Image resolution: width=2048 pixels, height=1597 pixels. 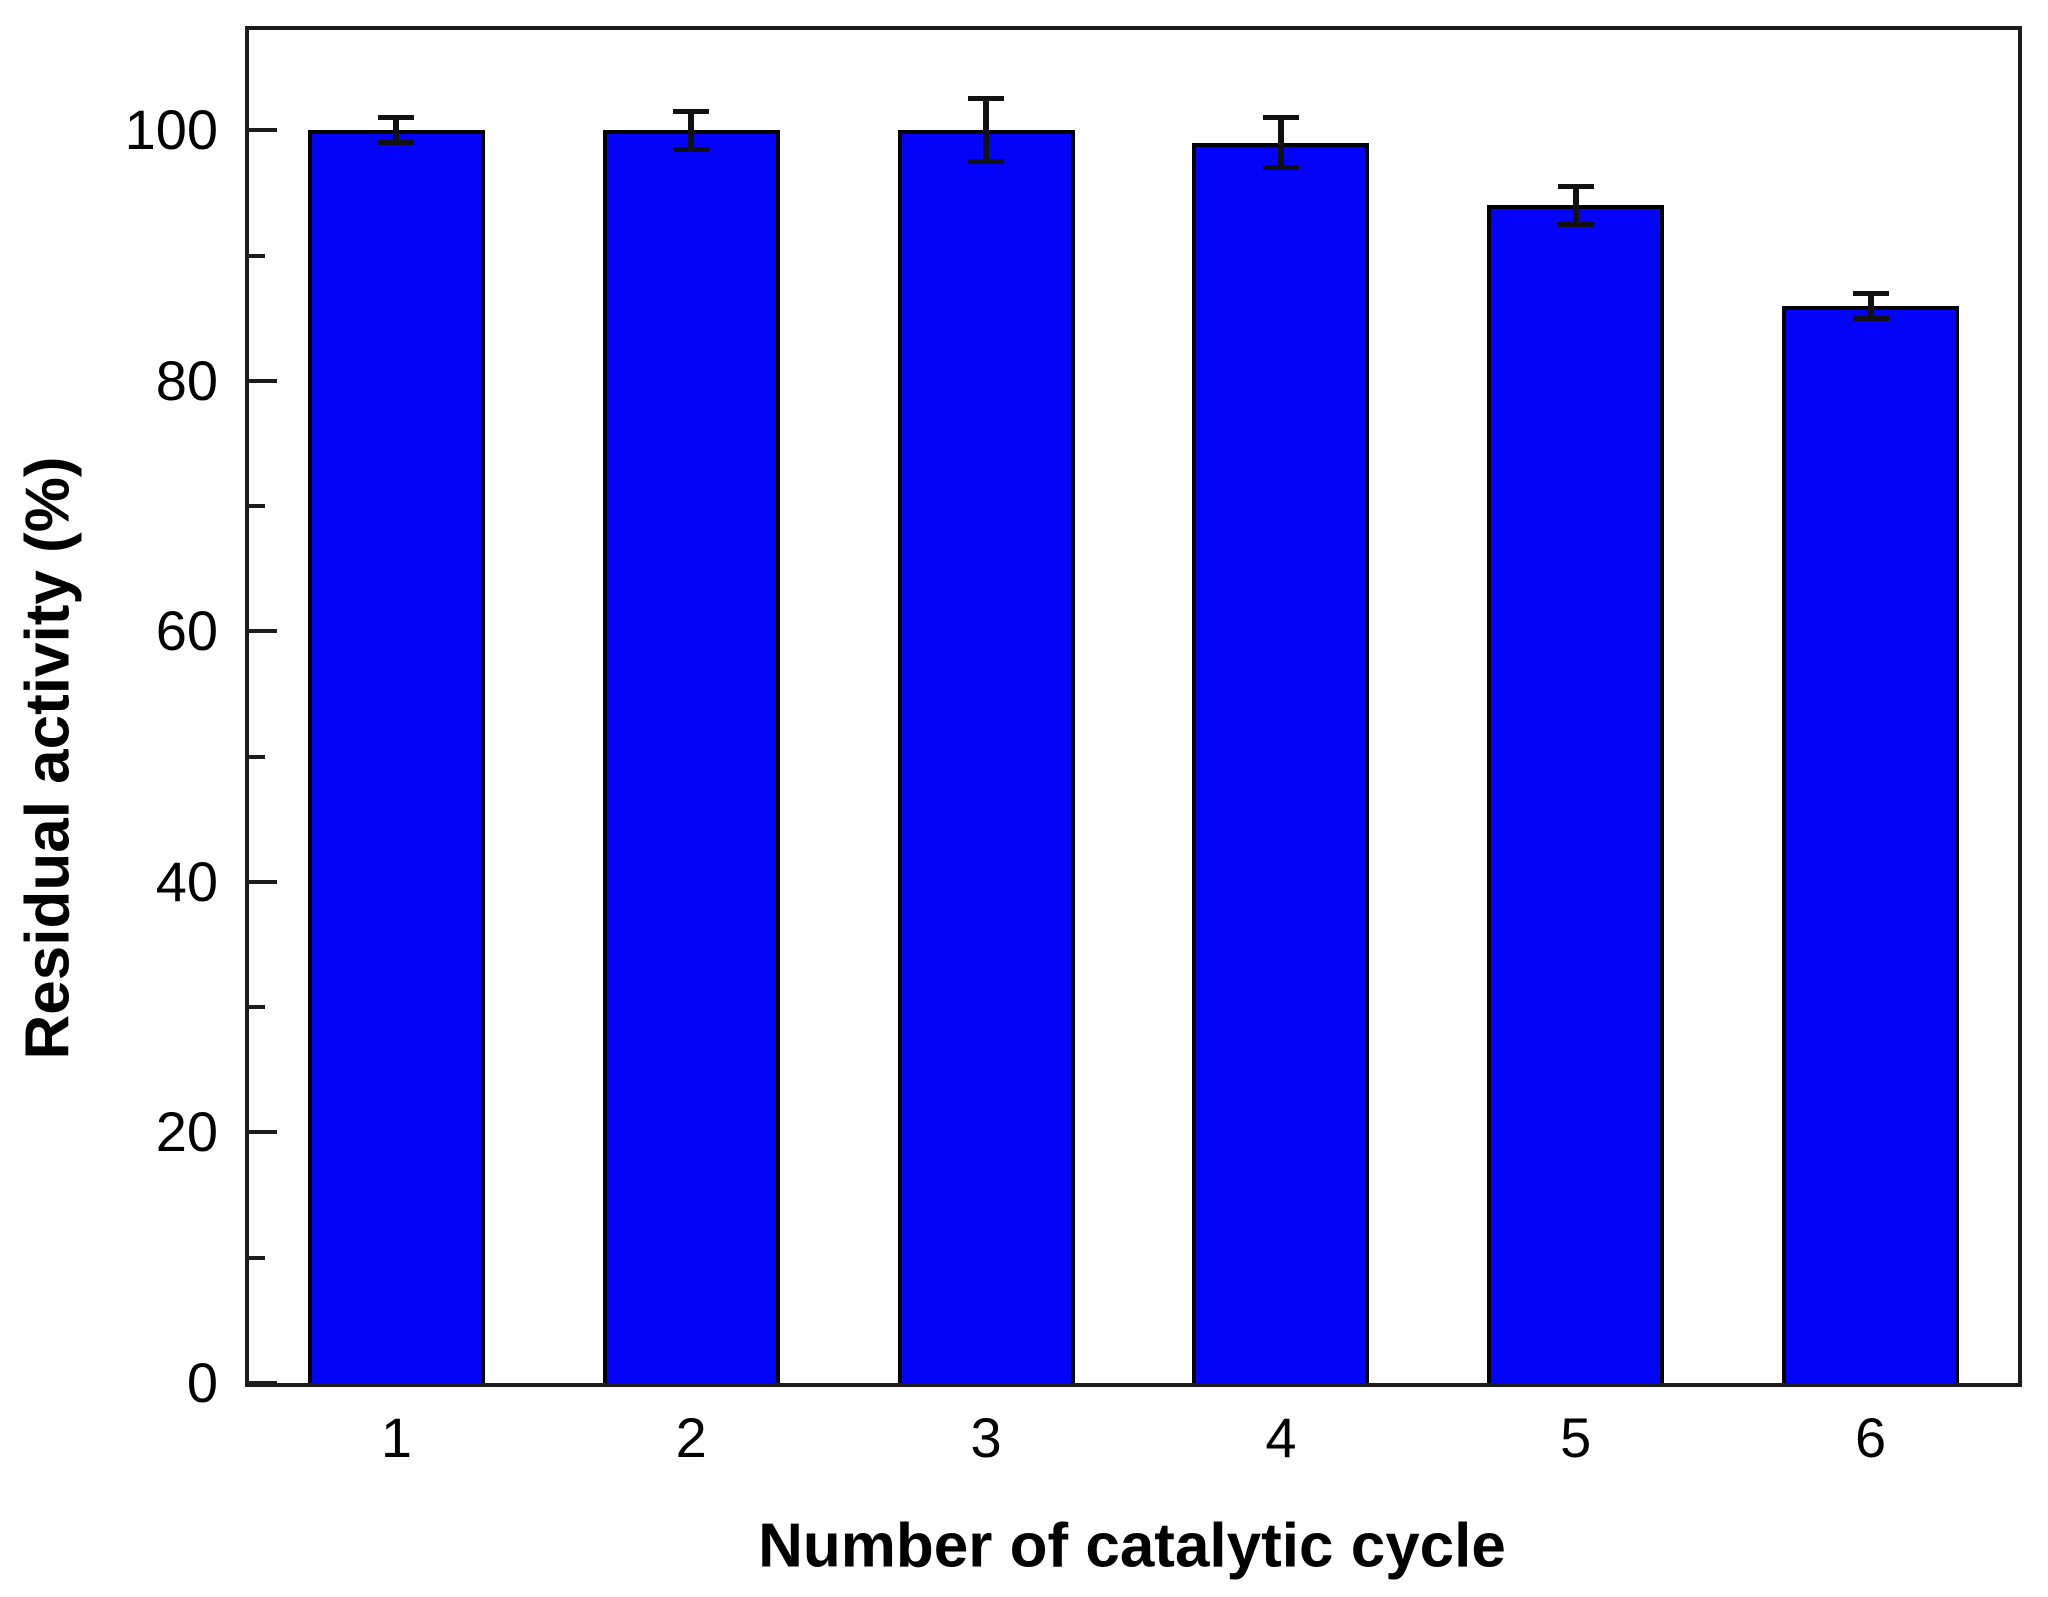 What do you see at coordinates (186, 631) in the screenshot?
I see `y-tick-label: 60` at bounding box center [186, 631].